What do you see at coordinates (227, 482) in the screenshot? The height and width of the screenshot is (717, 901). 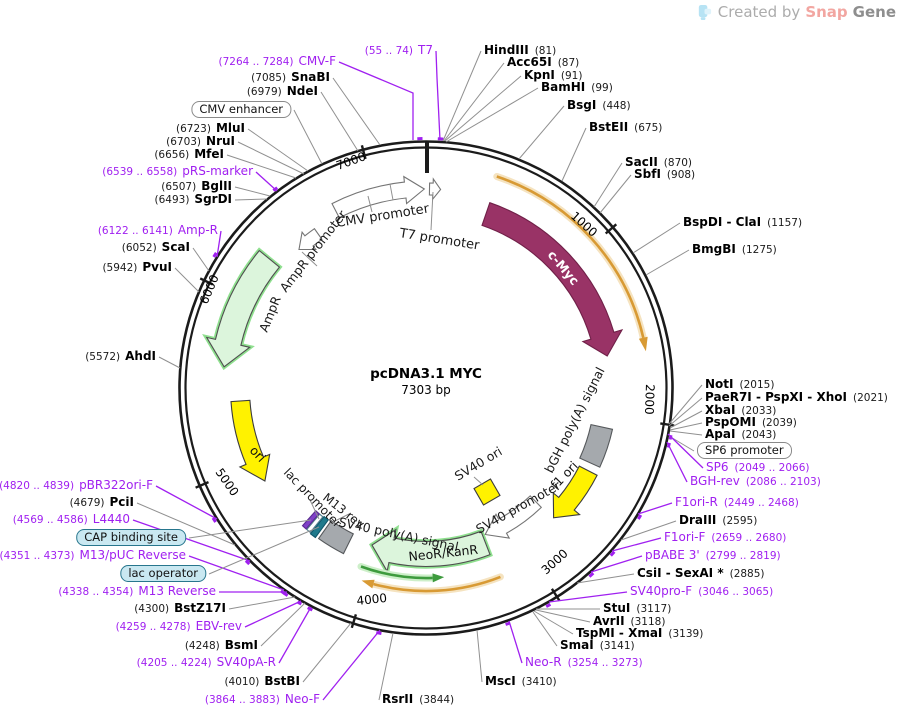 I see `tick-label-5000: 5000` at bounding box center [227, 482].